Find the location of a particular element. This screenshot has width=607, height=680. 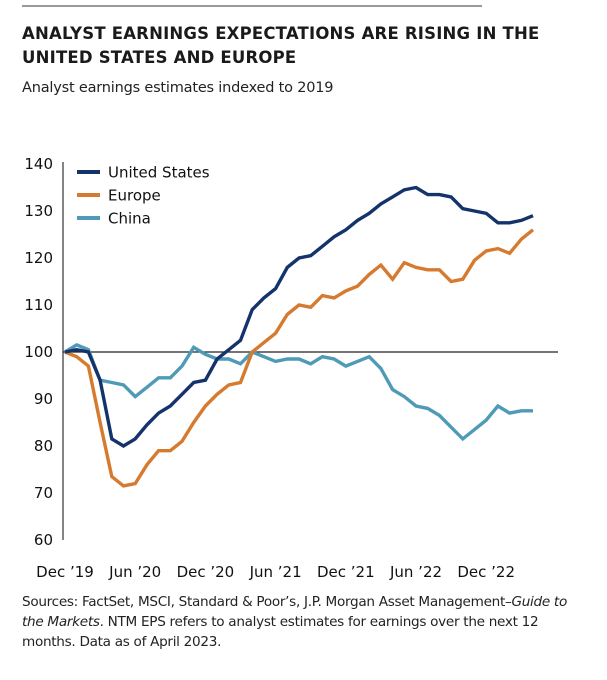

y-tick-label: 110 is located at coordinates (38, 305).